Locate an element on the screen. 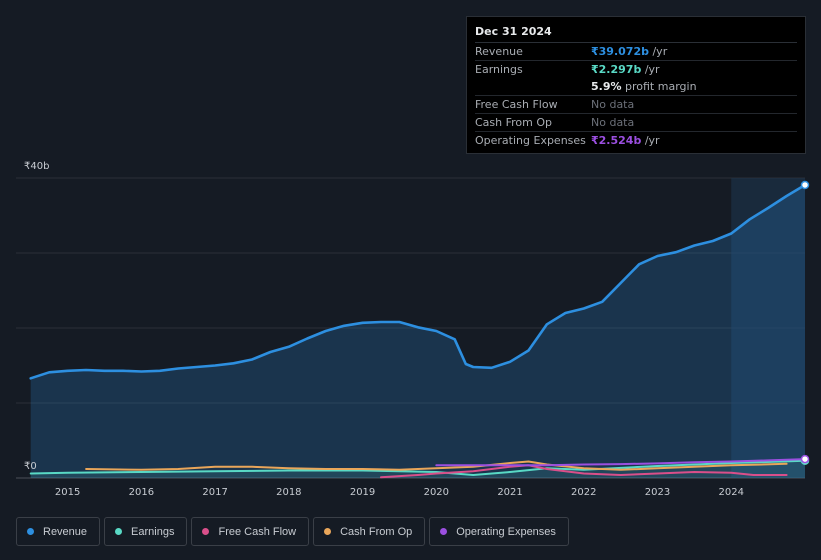  tooltip-value-margin: 5.9% is located at coordinates (606, 86).